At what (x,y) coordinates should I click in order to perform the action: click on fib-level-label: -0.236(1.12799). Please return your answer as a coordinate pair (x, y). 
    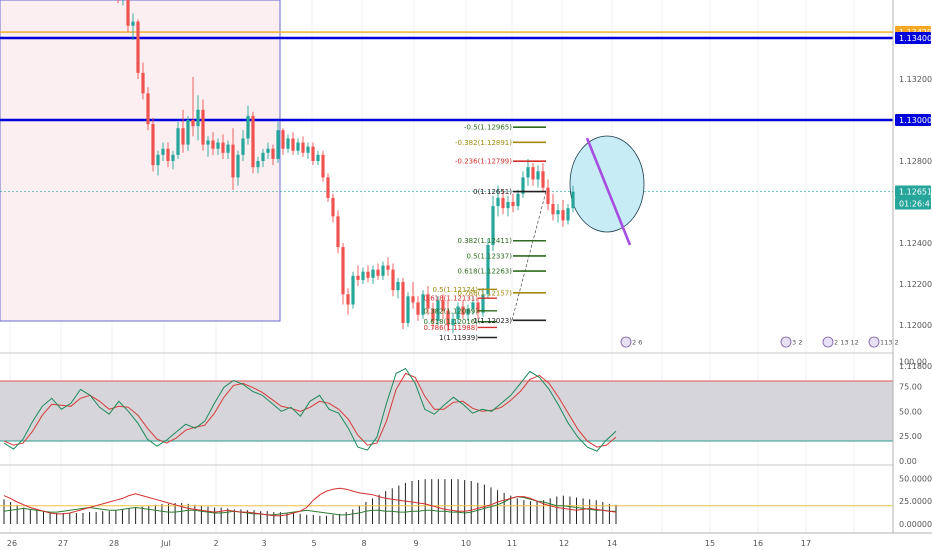
    Looking at the image, I should click on (483, 162).